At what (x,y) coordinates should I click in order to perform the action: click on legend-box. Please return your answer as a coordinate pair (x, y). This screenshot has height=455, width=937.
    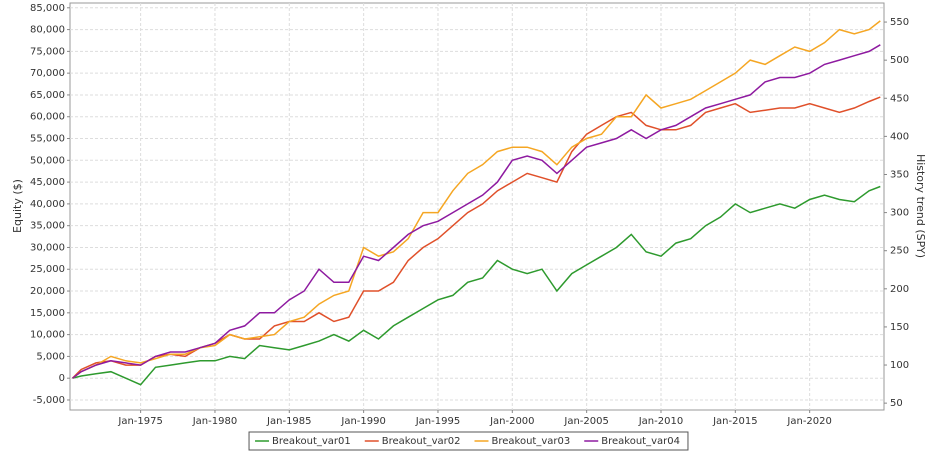
    Looking at the image, I should click on (468, 441).